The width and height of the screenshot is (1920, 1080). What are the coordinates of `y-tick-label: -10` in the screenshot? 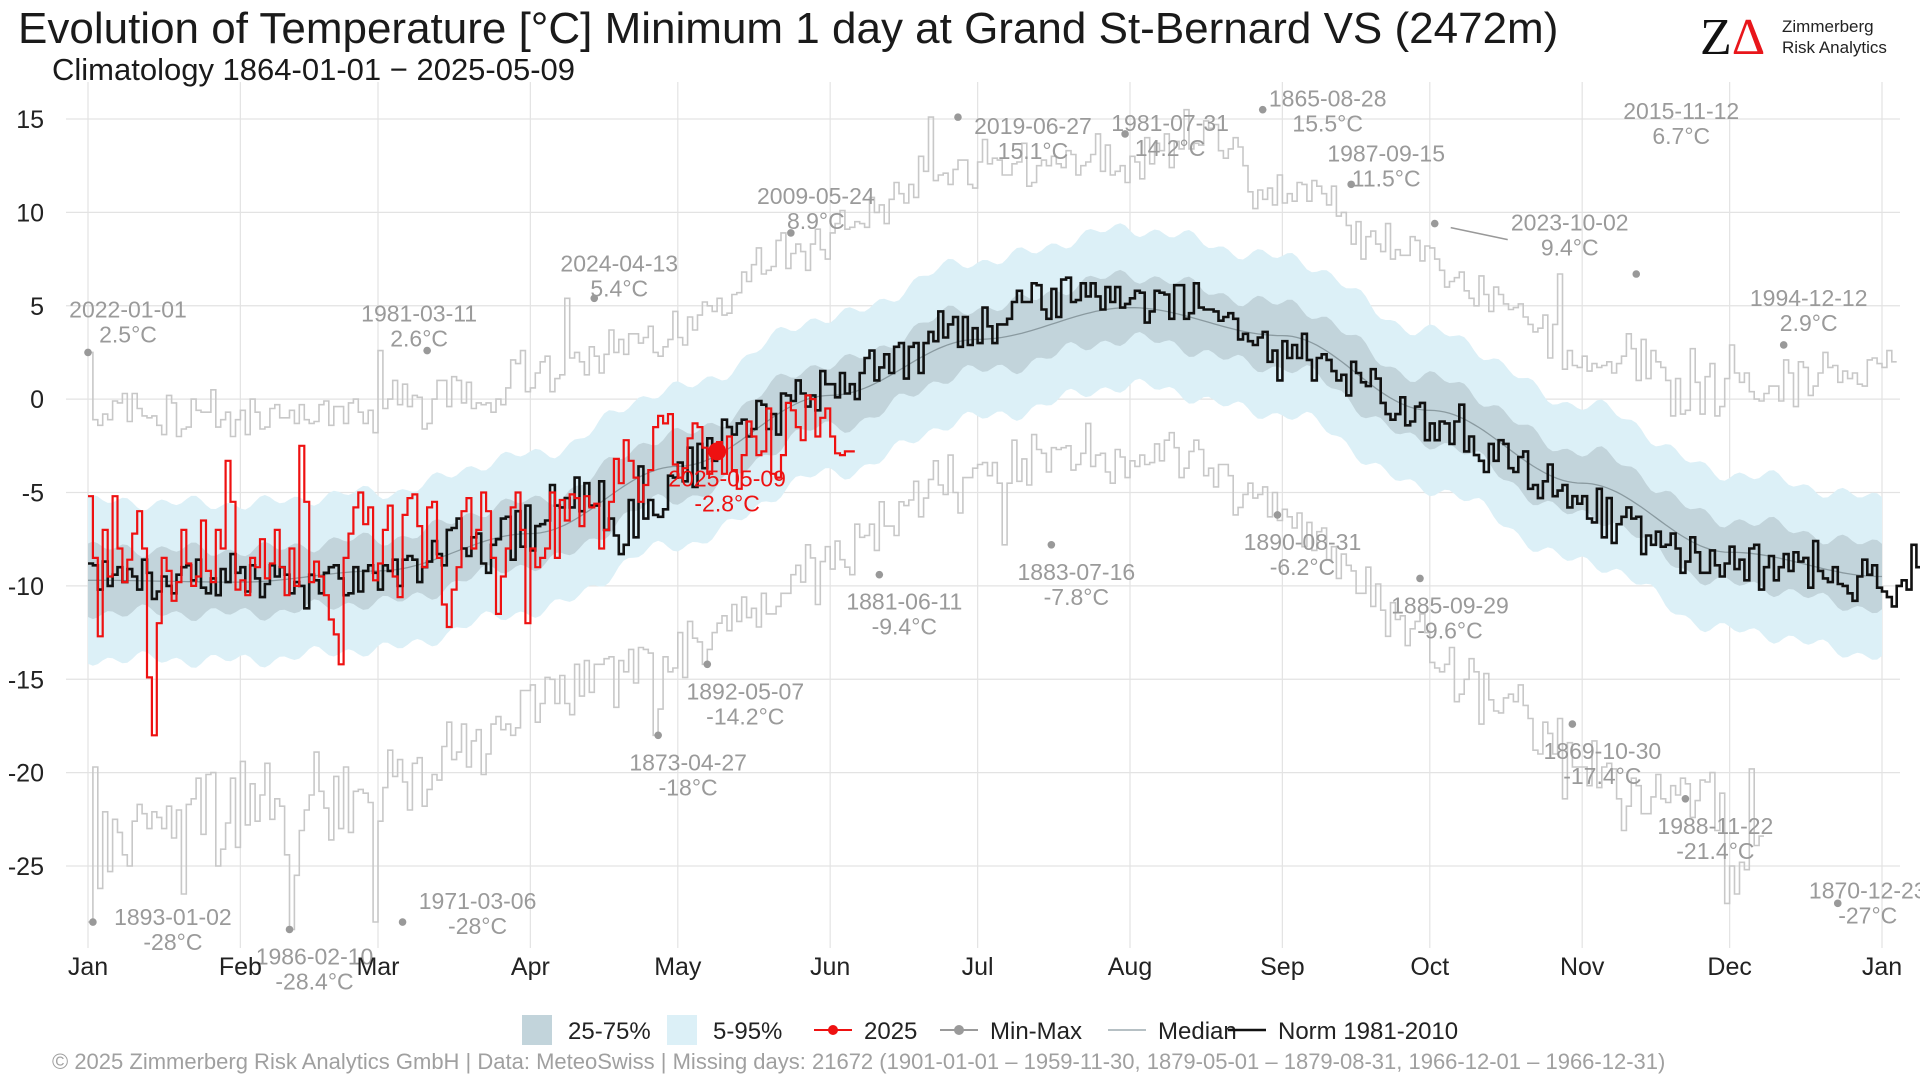 It's located at (26, 587).